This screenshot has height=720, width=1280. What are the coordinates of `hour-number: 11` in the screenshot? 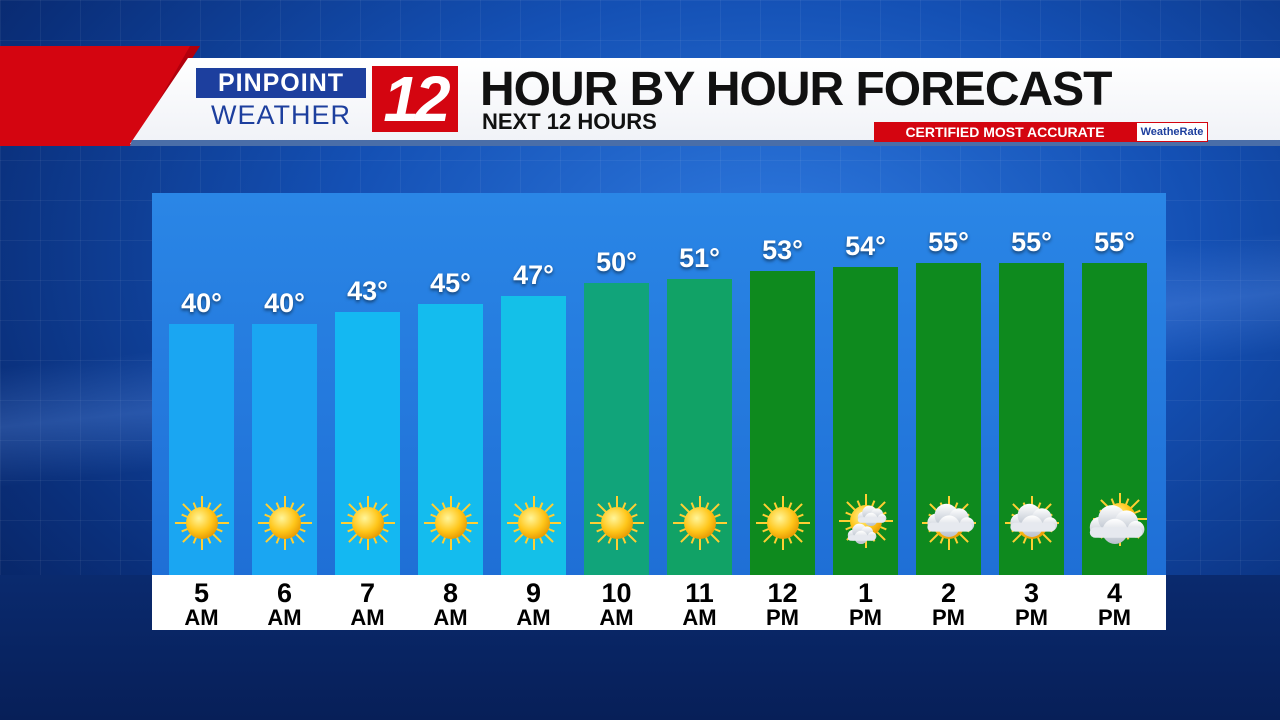 It's located at (699, 593).